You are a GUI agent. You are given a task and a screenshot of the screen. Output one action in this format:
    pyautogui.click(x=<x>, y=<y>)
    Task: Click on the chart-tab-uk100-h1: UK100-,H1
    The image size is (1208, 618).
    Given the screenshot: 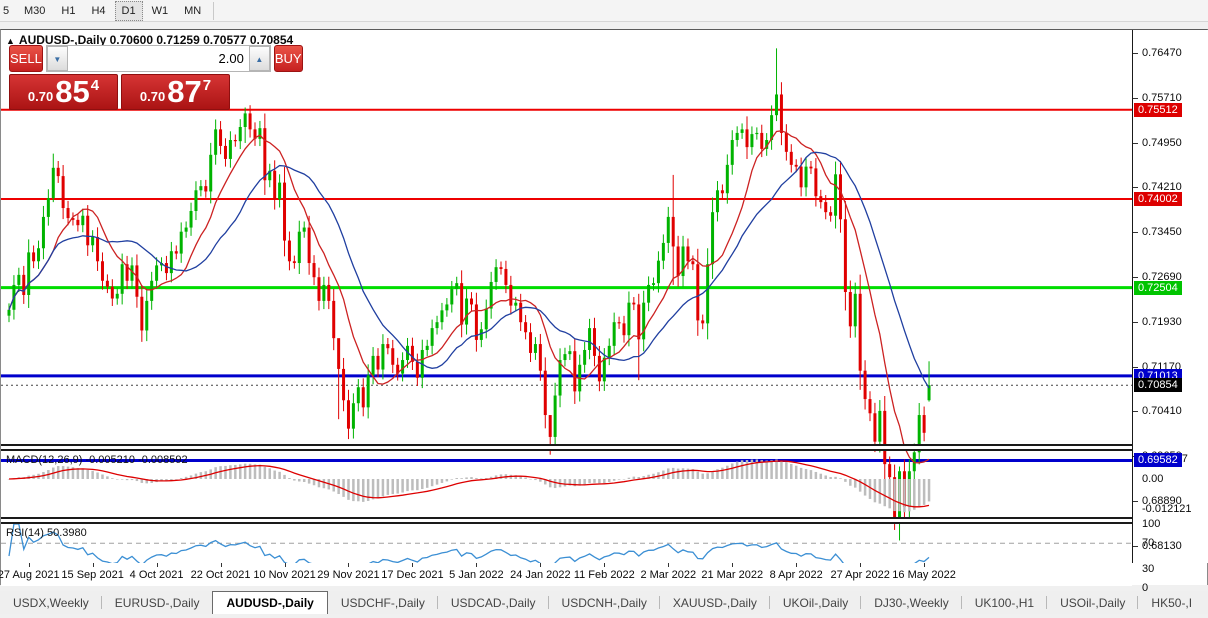 What is the action you would take?
    pyautogui.click(x=1005, y=603)
    